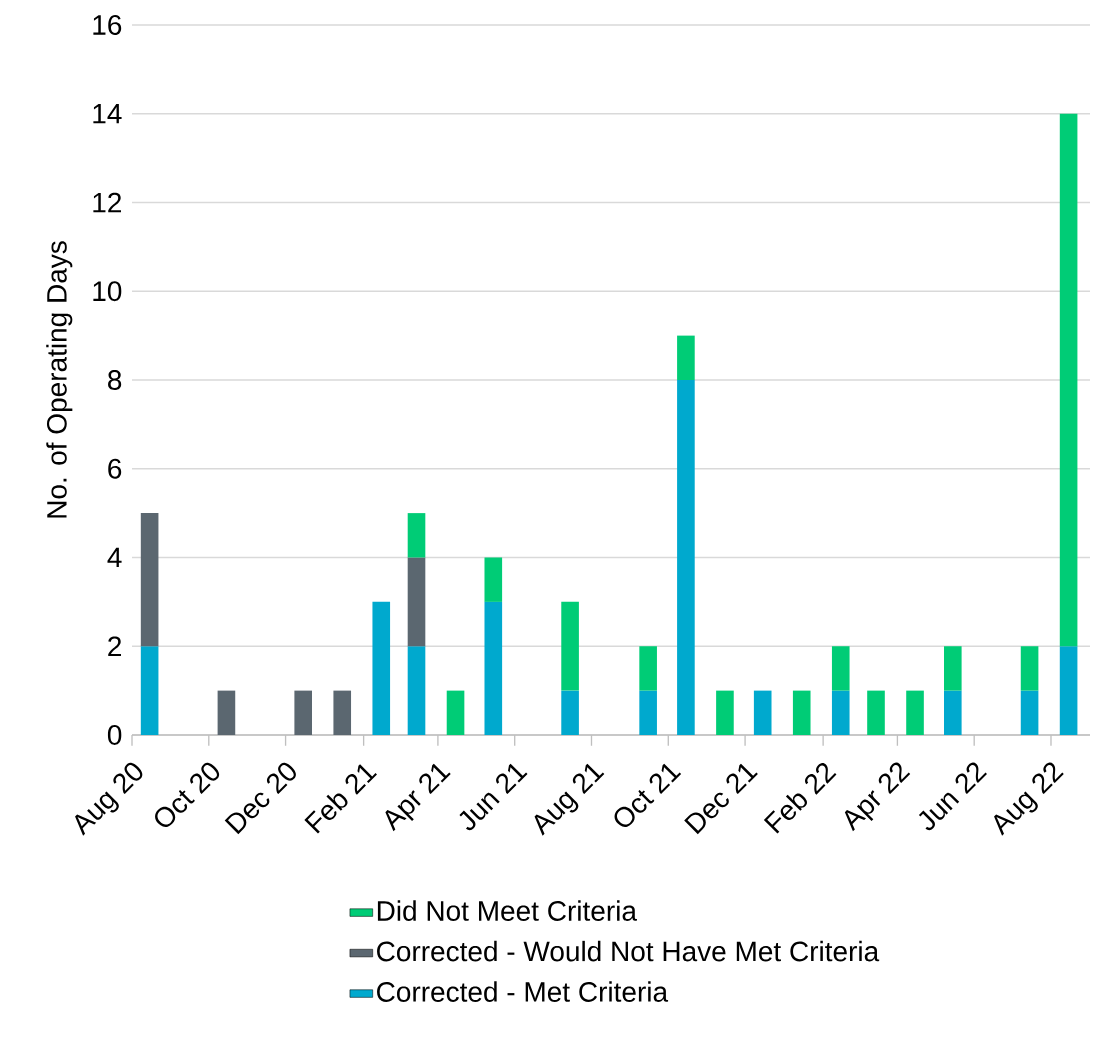 The width and height of the screenshot is (1097, 1038). What do you see at coordinates (115, 380) in the screenshot?
I see `y-tick-label: 8` at bounding box center [115, 380].